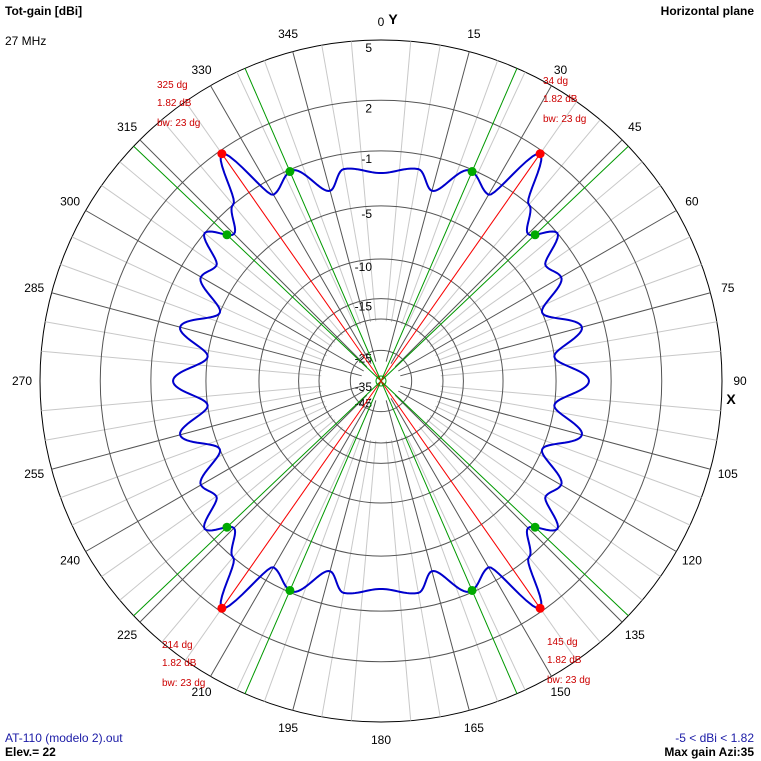 Image resolution: width=761 pixels, height=761 pixels. Describe the element at coordinates (692, 202) in the screenshot. I see `angle-tick-label: 60` at that location.